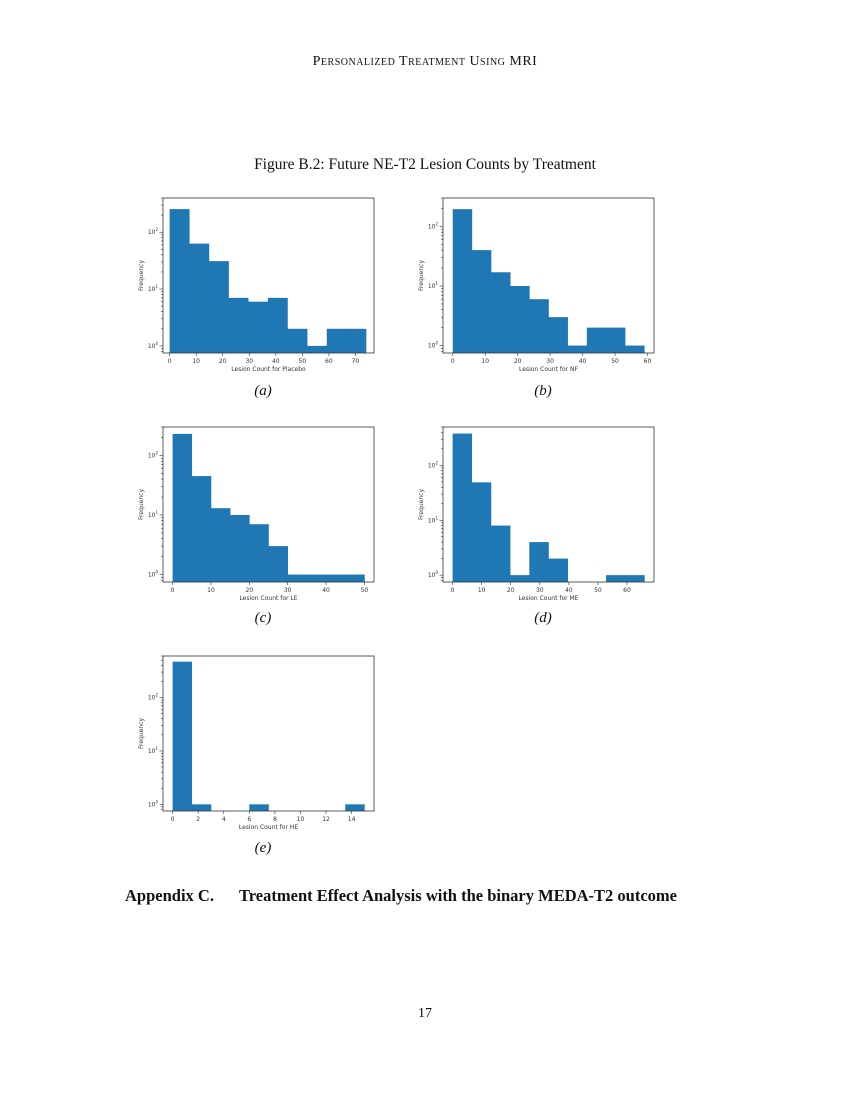  I want to click on subfigure-label-b: (b), so click(543, 391).